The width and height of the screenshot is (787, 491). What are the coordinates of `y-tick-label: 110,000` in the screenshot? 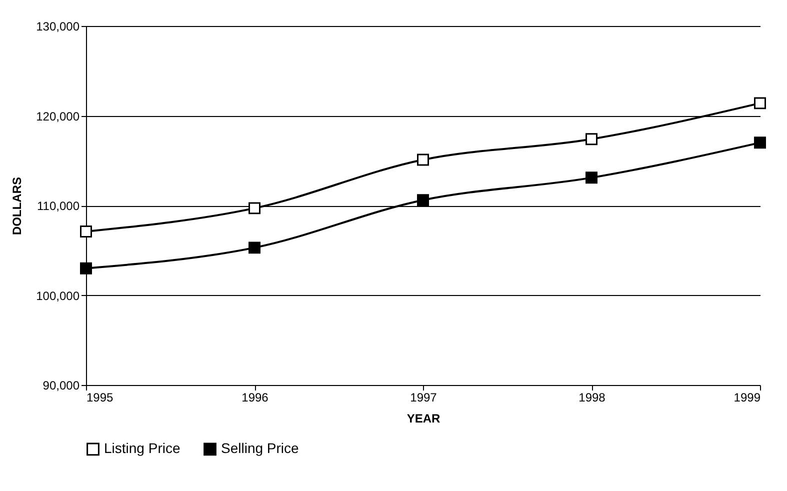 It's located at (58, 206).